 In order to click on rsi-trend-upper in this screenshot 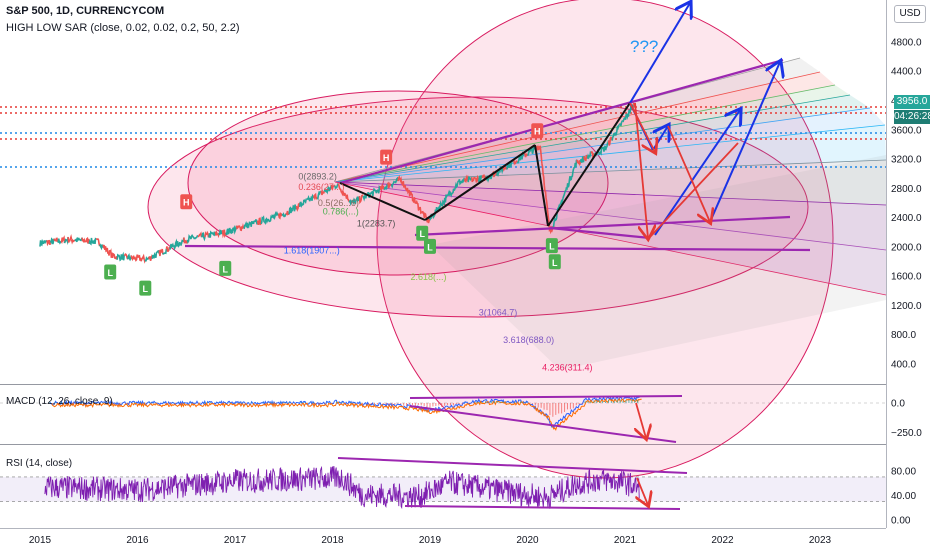, I will do `click(512, 465)`.